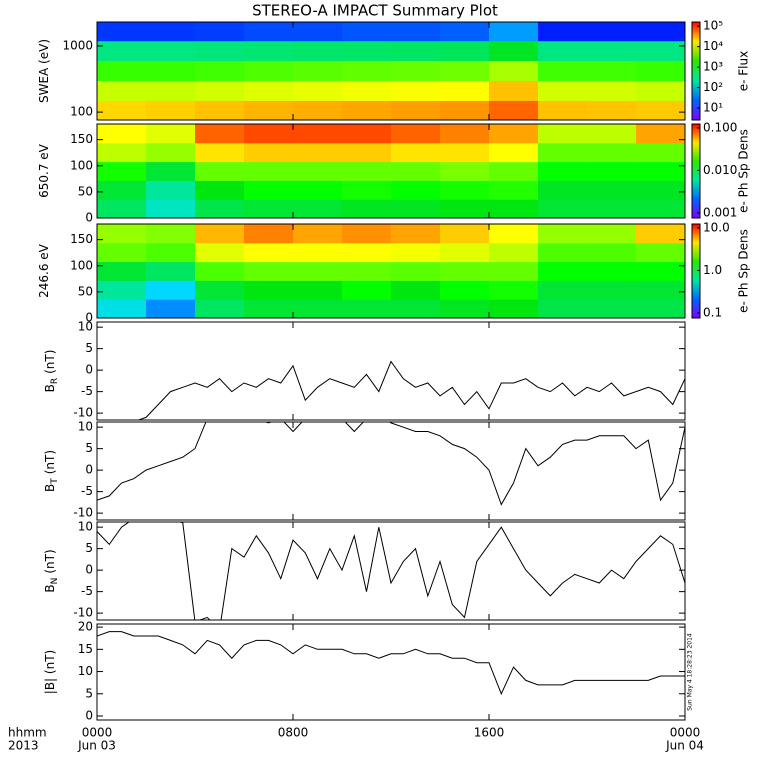 The width and height of the screenshot is (780, 780). What do you see at coordinates (89, 348) in the screenshot?
I see `y-tick-label: 5` at bounding box center [89, 348].